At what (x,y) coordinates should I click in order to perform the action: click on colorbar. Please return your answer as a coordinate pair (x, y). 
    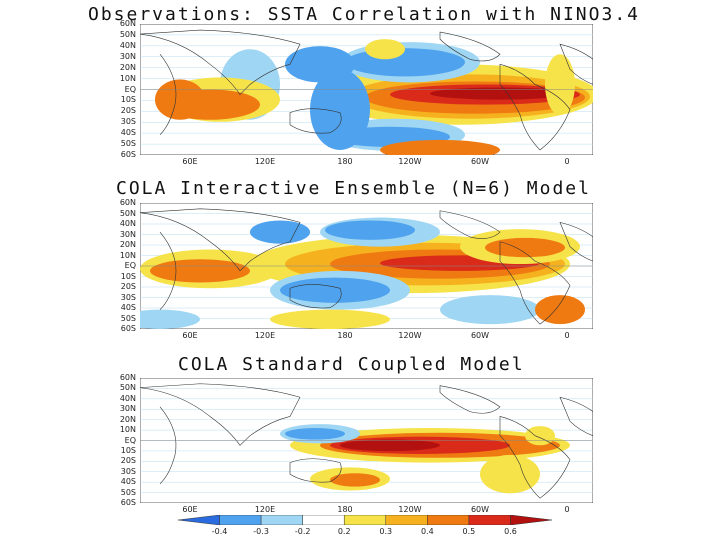
    Looking at the image, I should click on (365, 520).